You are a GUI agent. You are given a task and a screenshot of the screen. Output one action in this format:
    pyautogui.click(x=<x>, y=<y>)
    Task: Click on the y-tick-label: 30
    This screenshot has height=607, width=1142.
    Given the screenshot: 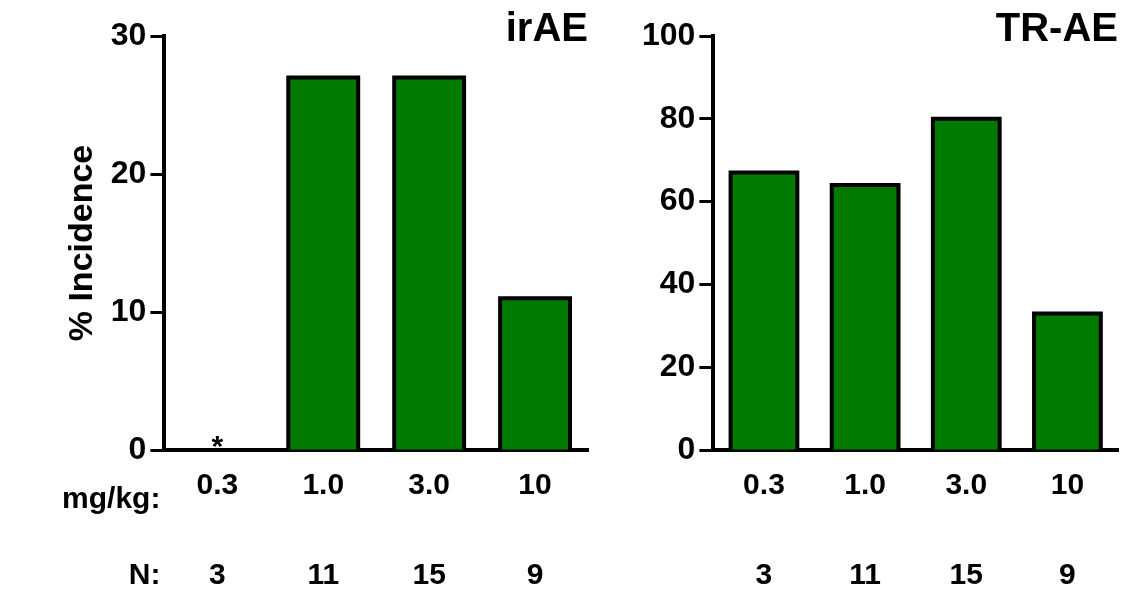 What is the action you would take?
    pyautogui.click(x=128, y=33)
    